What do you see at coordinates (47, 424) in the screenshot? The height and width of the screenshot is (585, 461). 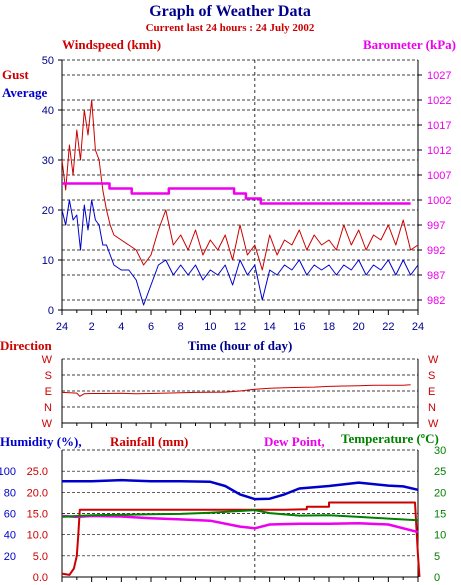 I see `dir-left-label-4: W` at bounding box center [47, 424].